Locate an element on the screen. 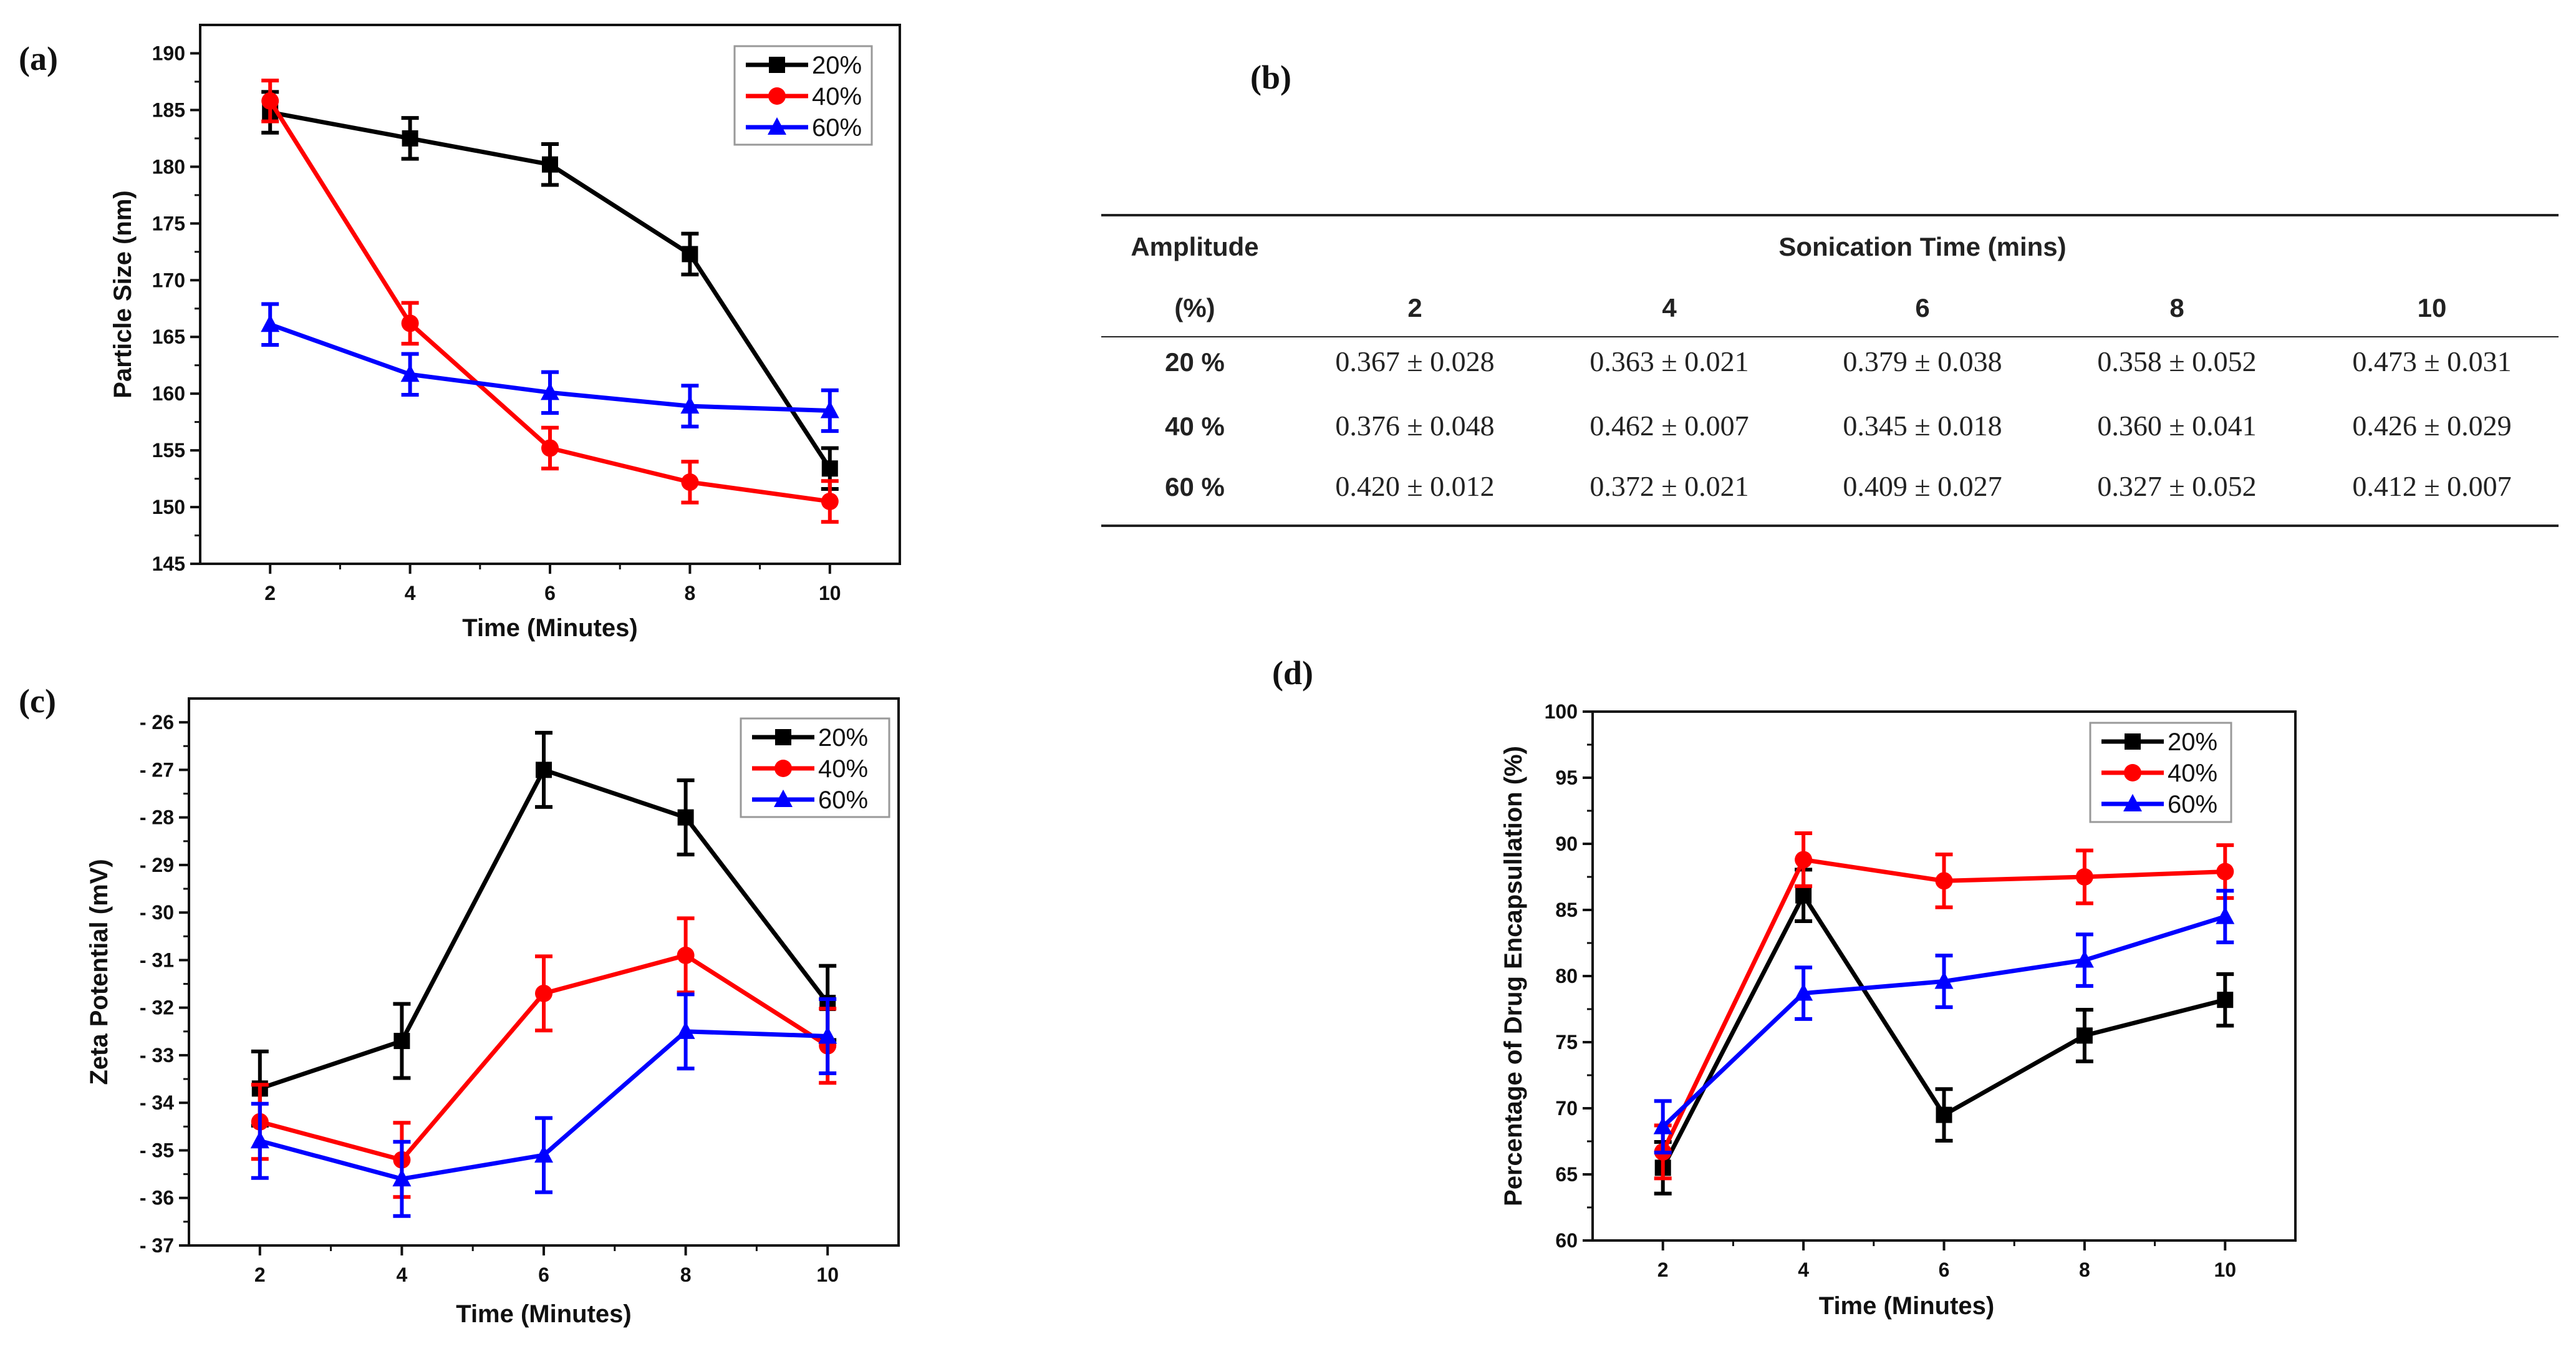  table-row-label: 40 % is located at coordinates (1195, 426).